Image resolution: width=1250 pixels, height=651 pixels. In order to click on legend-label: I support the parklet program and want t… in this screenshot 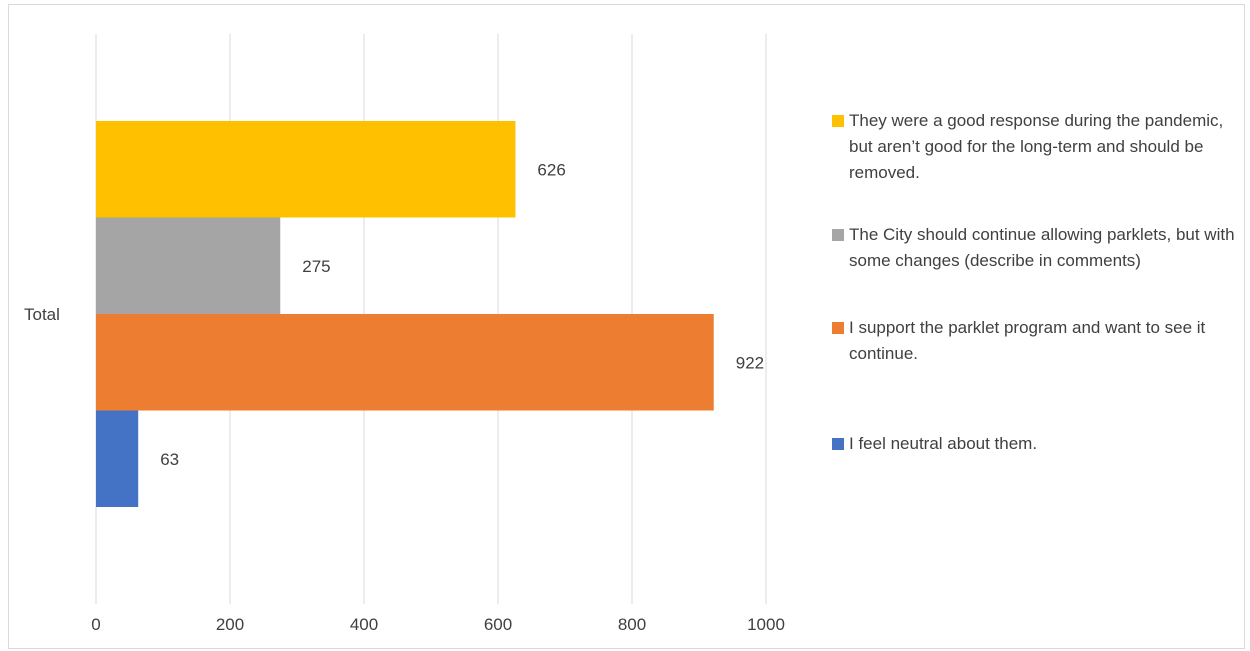, I will do `click(1027, 340)`.